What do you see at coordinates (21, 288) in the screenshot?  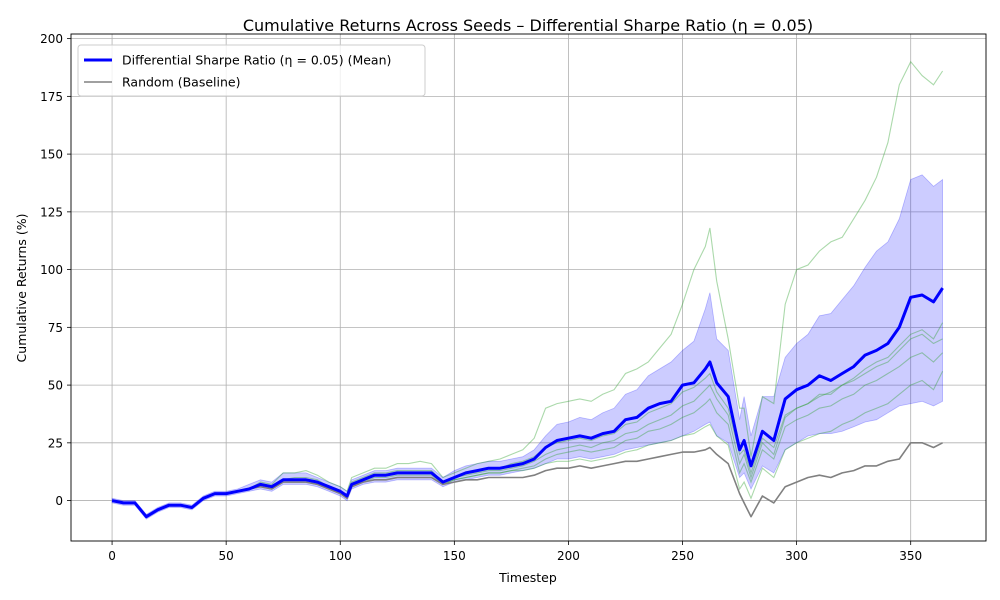 I see `y-axis-title: Cumulative Returns (%)` at bounding box center [21, 288].